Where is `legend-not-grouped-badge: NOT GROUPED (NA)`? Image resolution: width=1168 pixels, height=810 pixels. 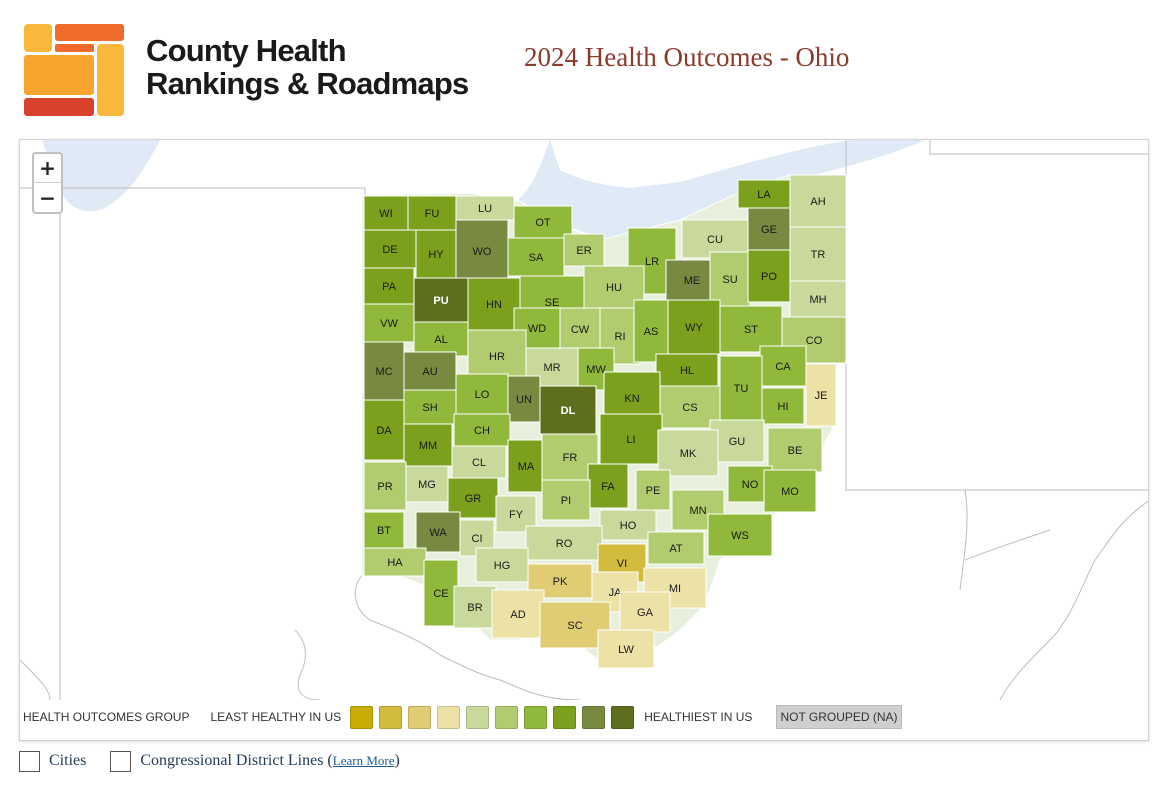
legend-not-grouped-badge: NOT GROUPED (NA) is located at coordinates (839, 717).